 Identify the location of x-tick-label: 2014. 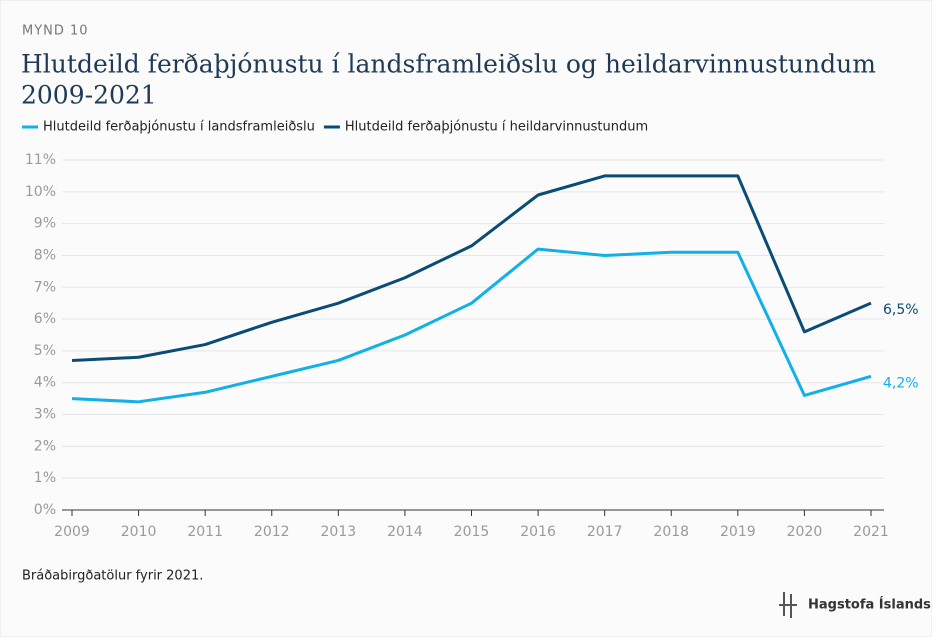
(405, 532).